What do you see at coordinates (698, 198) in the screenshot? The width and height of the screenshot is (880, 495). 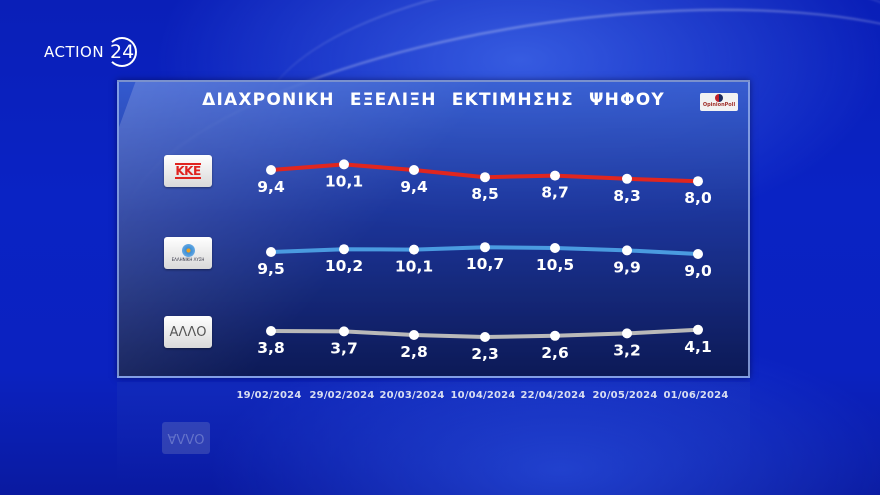 I see `data-label: 8,0` at bounding box center [698, 198].